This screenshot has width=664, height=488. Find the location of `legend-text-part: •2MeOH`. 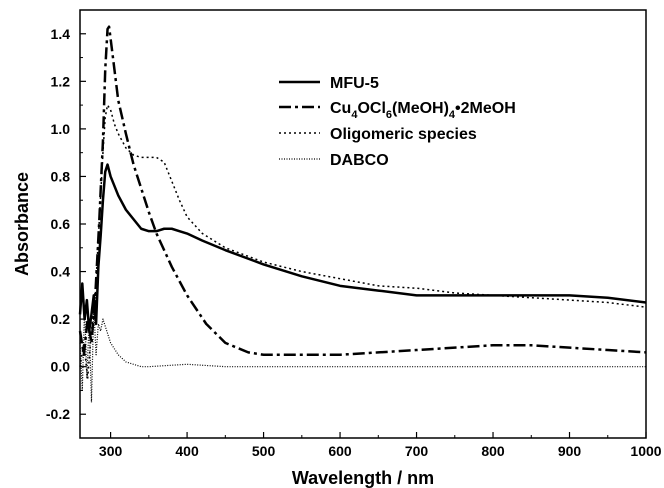

legend-text-part: •2MeOH is located at coordinates (485, 108).